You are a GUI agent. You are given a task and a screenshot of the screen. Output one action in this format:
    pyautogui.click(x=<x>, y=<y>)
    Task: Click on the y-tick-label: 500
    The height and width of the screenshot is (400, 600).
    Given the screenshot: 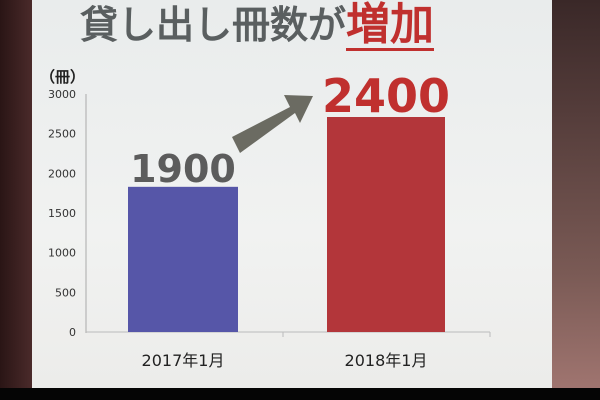 What is the action you would take?
    pyautogui.click(x=65, y=292)
    